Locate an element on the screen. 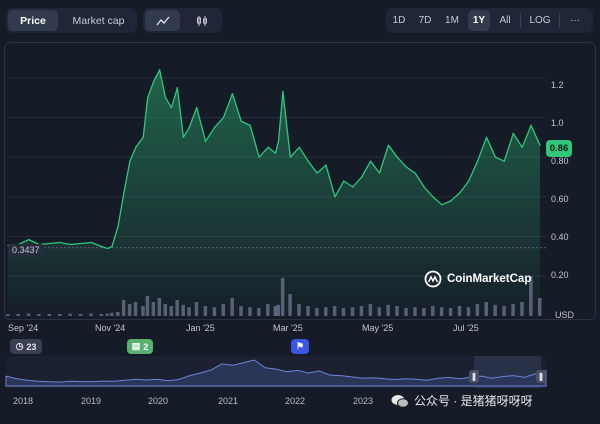  wechat-footer: 公众号 · 是猪猪呀呀呀 is located at coordinates (462, 400).